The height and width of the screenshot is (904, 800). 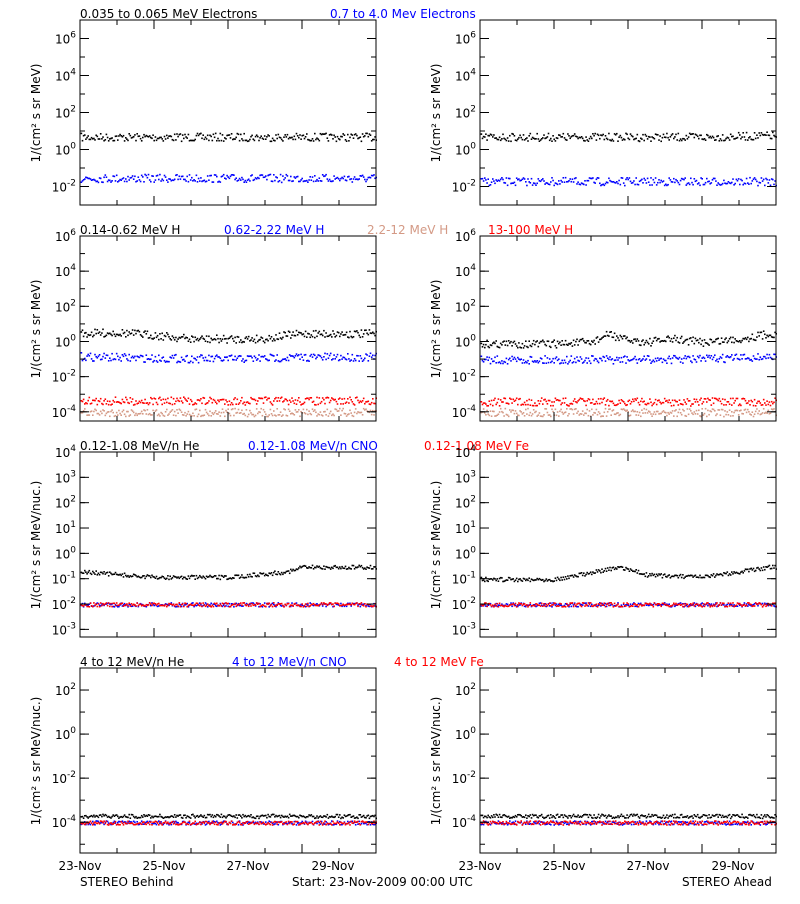 What do you see at coordinates (65, 553) in the screenshot?
I see `ytick-label: 10⁰` at bounding box center [65, 553].